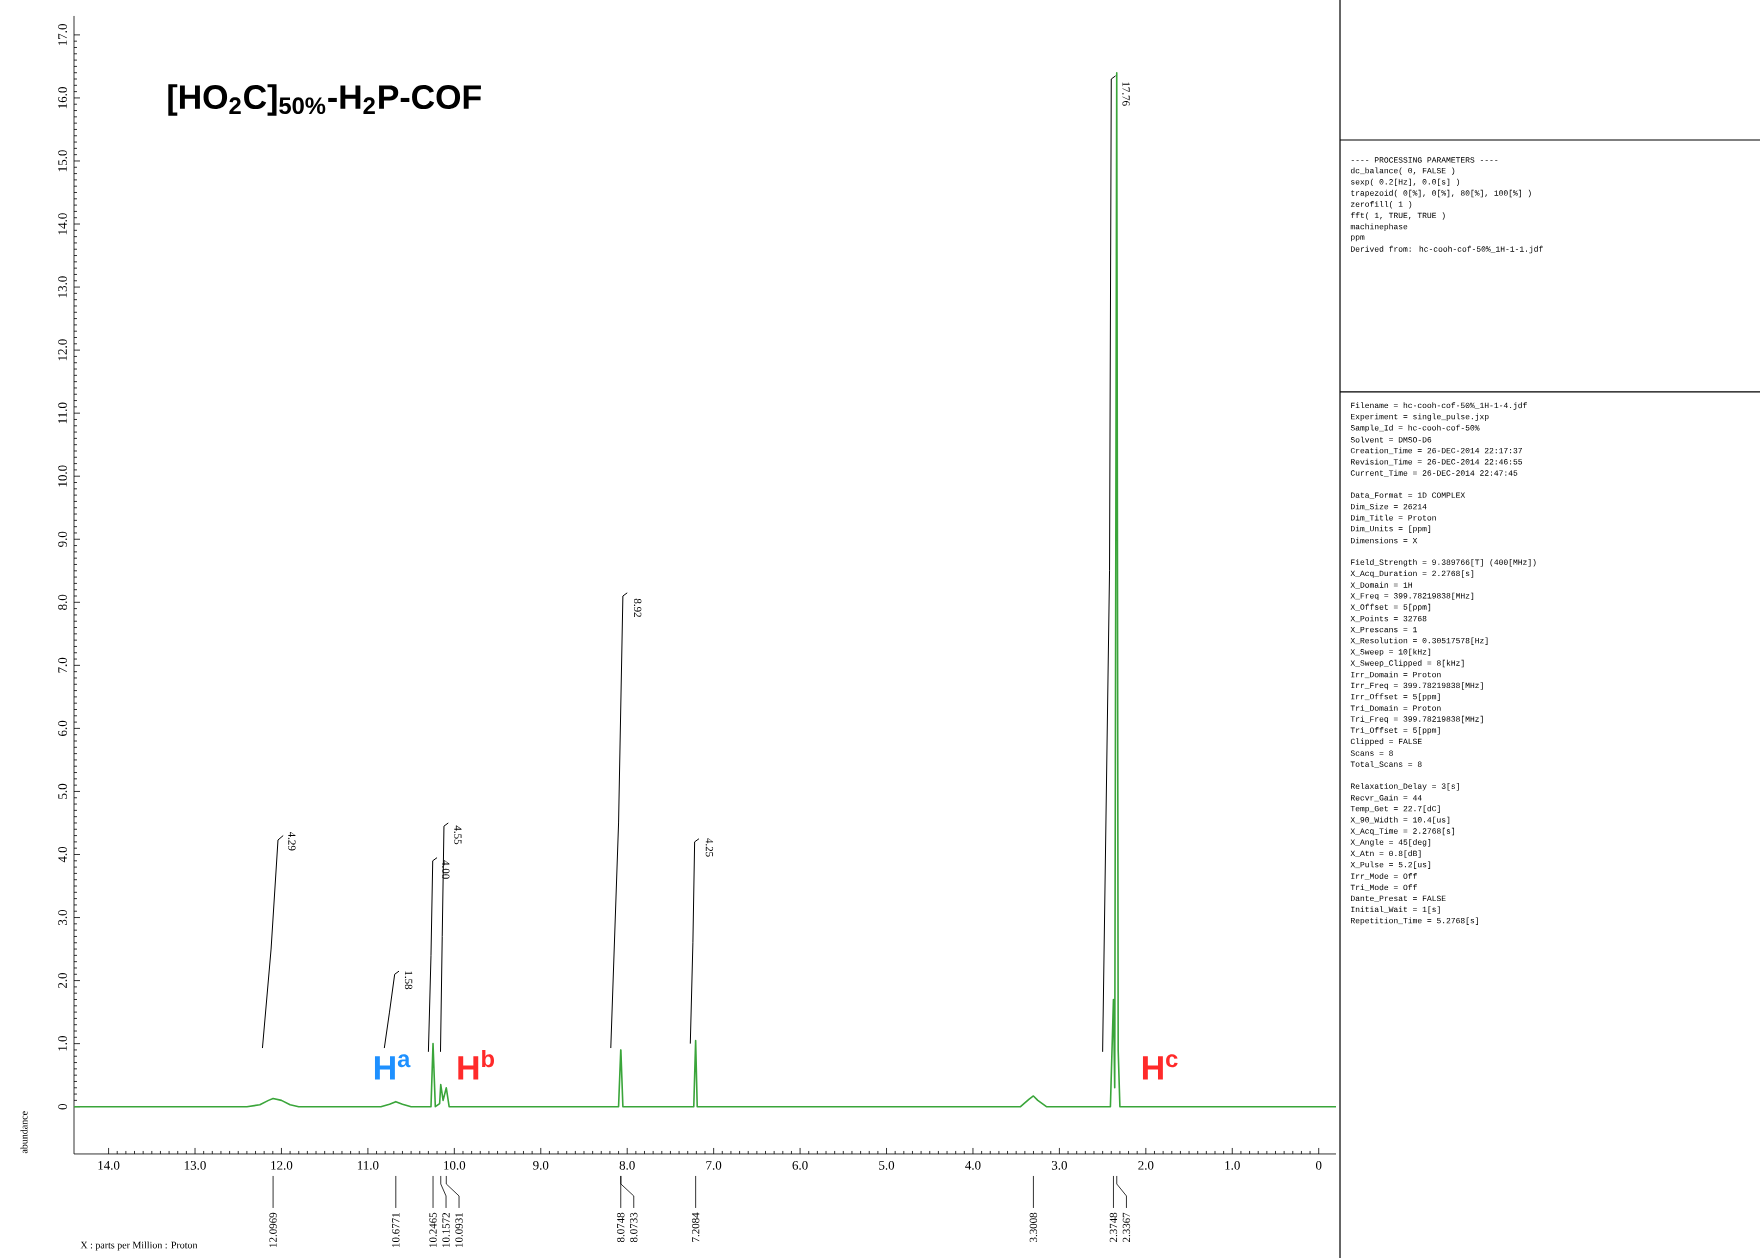 The width and height of the screenshot is (1760, 1258). Describe the element at coordinates (392, 1067) in the screenshot. I see `annotation: H$^{a}$` at that location.